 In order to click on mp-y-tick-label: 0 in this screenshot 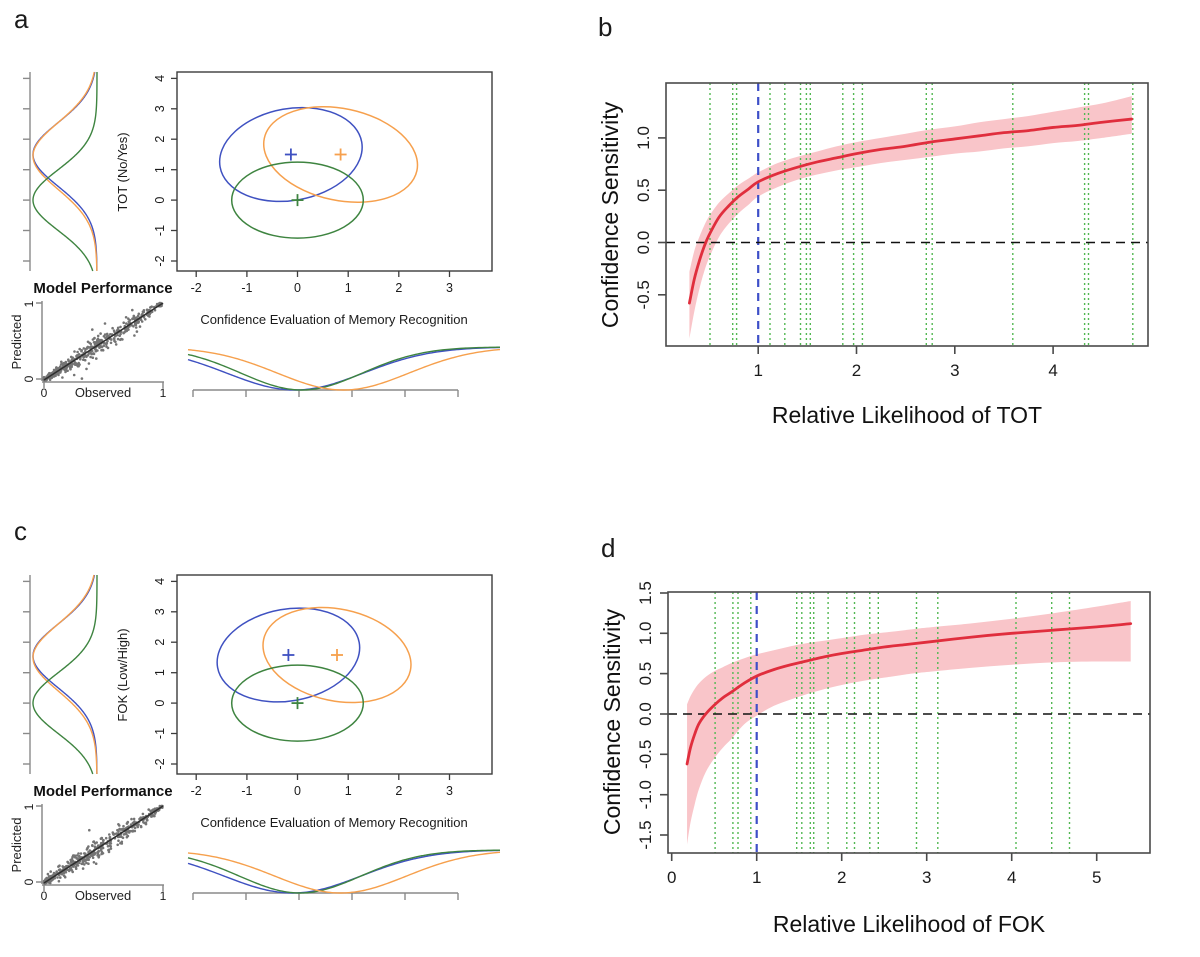, I will do `click(29, 881)`.